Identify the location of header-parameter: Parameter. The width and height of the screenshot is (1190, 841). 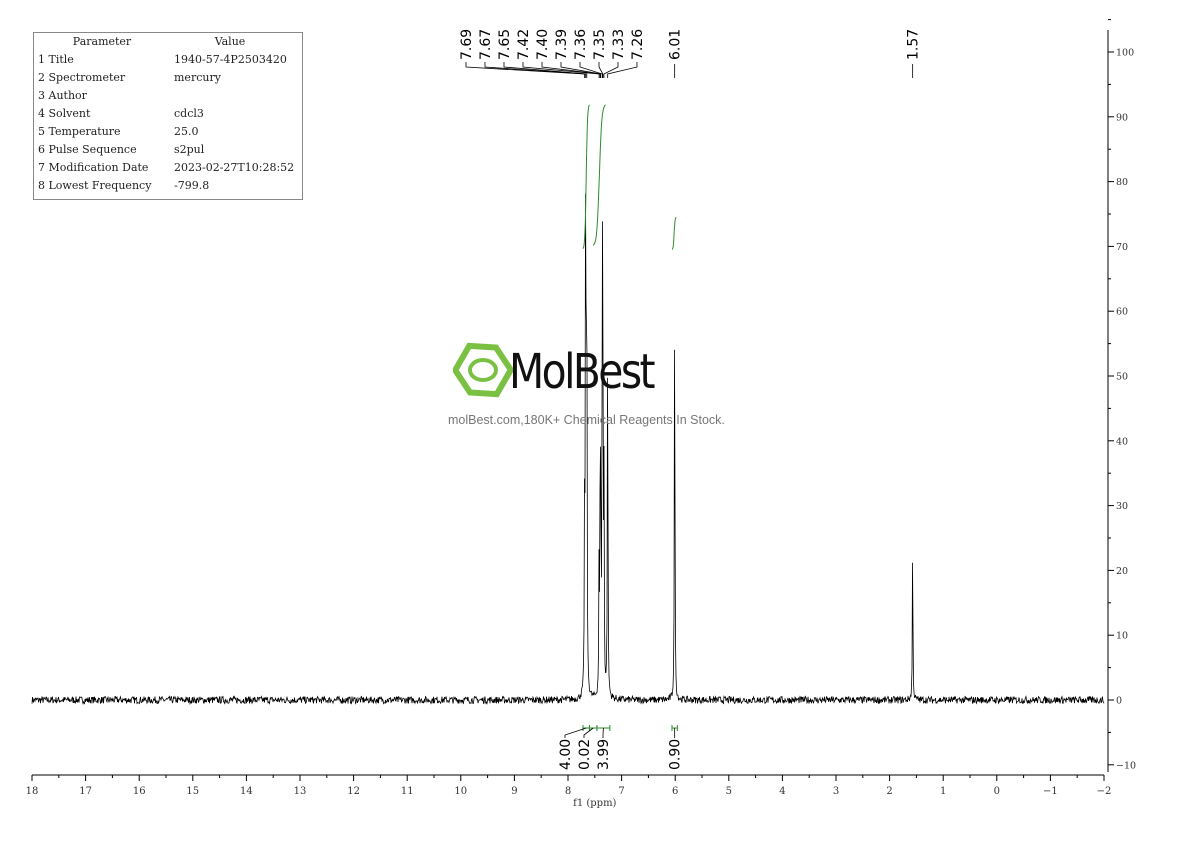
(102, 41).